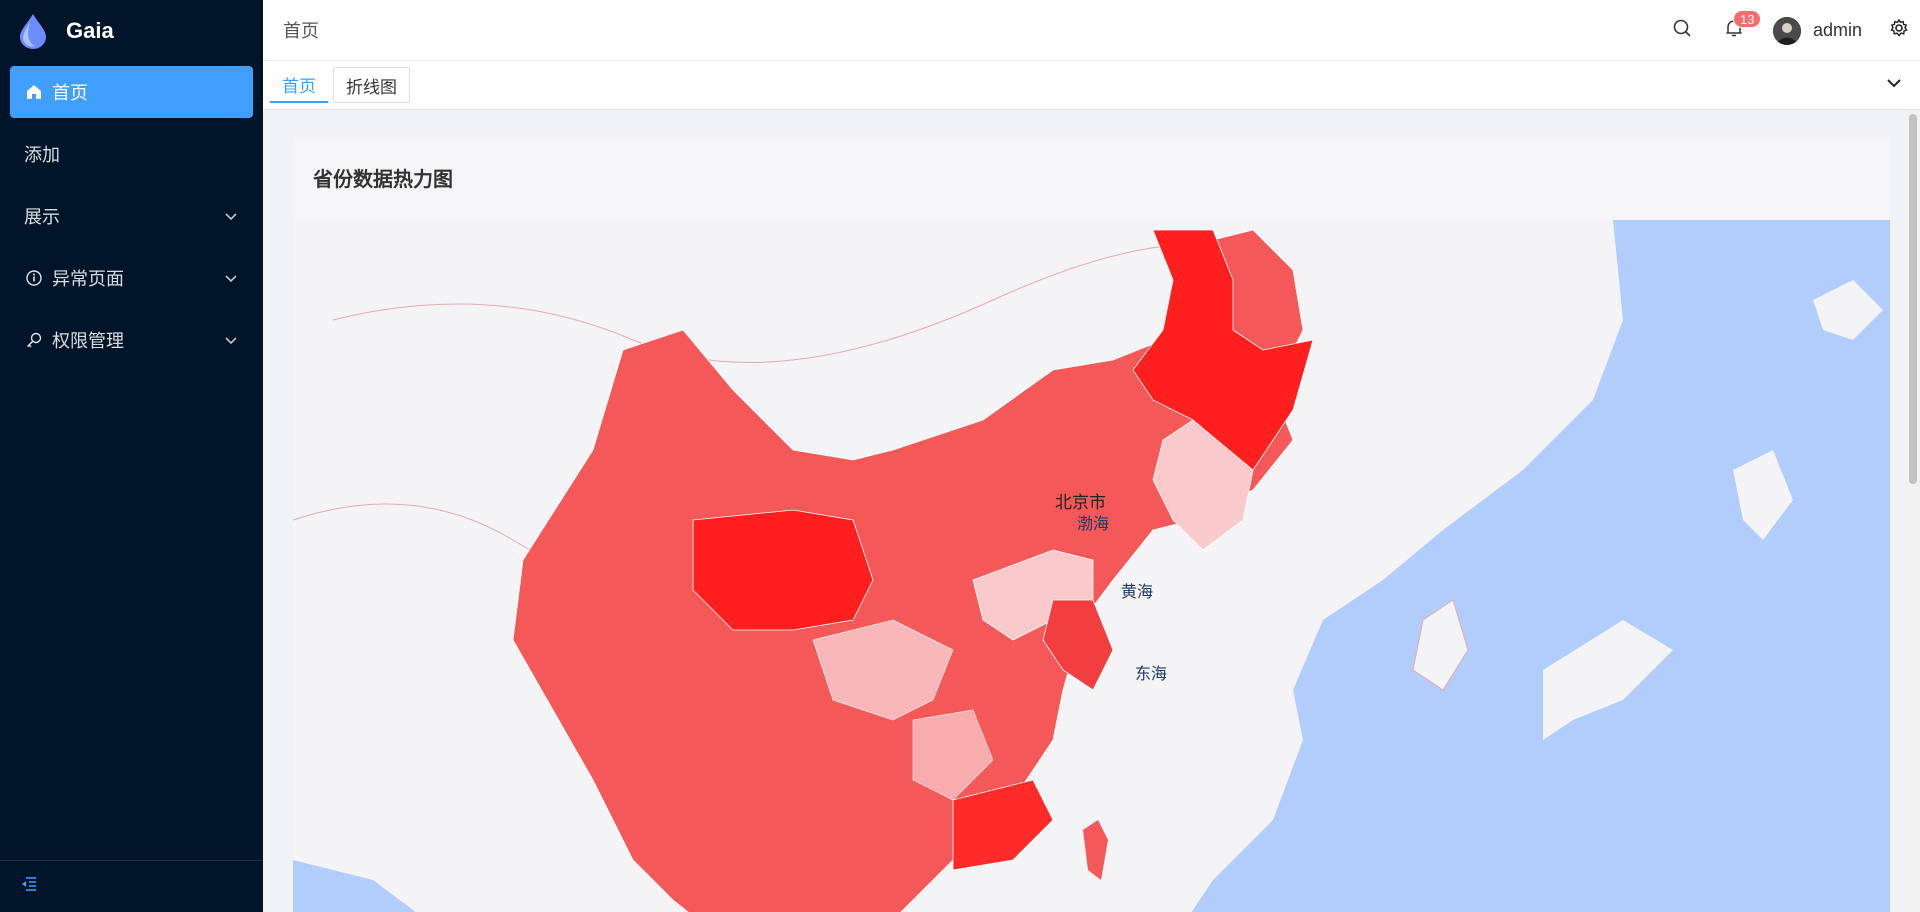  Describe the element at coordinates (70, 93) in the screenshot. I see `sidebar-item-label: 首页` at that location.